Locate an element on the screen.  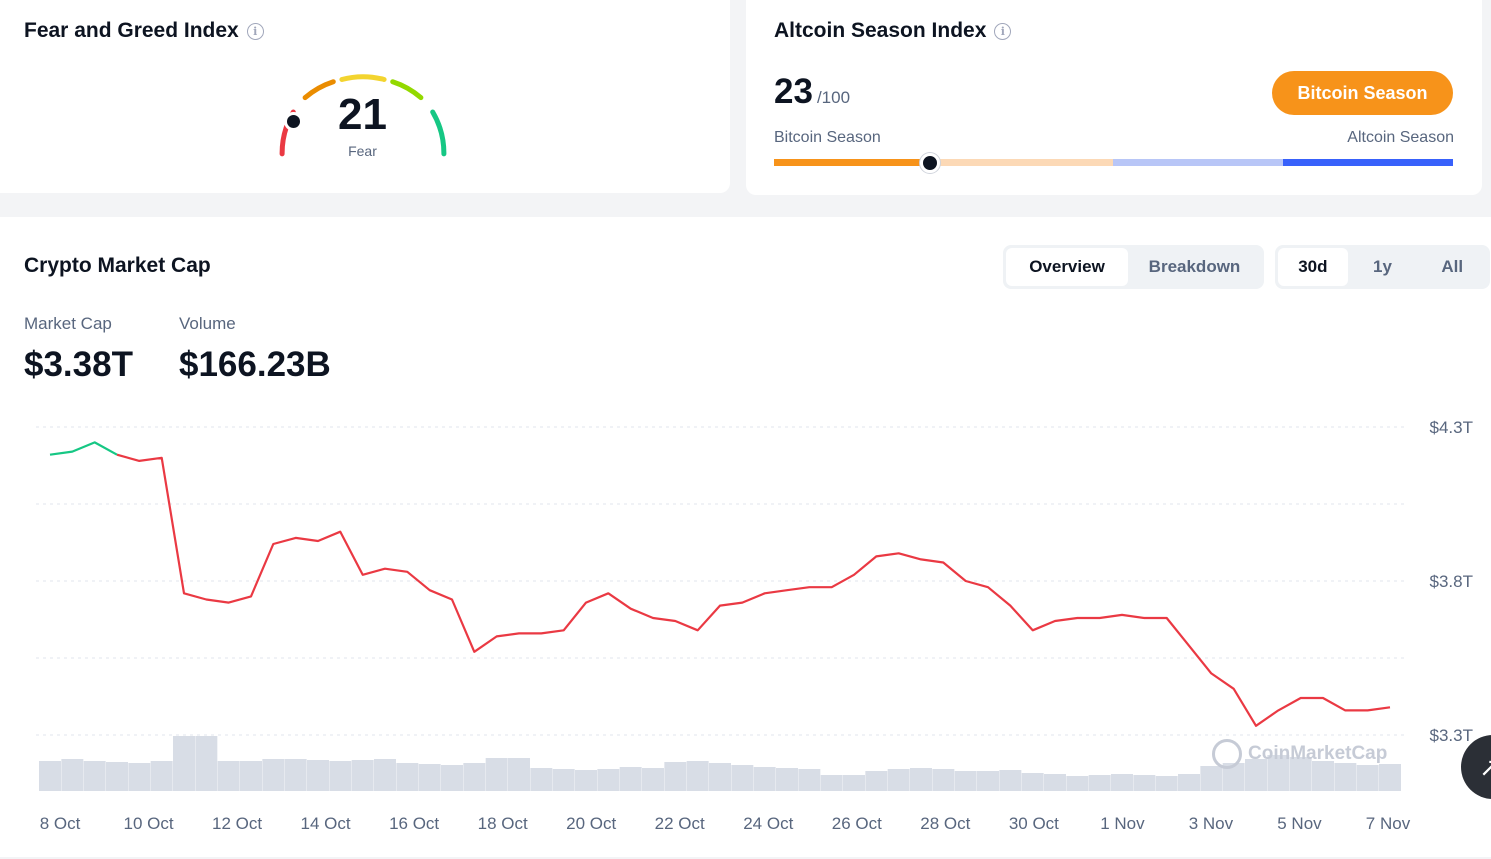
y-tick-label: $3.8T is located at coordinates (1451, 581).